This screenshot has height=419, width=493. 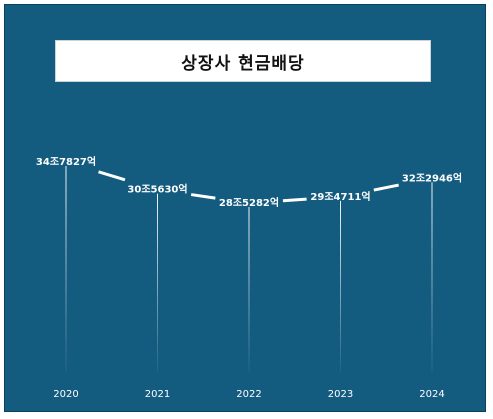 I want to click on line-segment-2022-2023, so click(x=294, y=200).